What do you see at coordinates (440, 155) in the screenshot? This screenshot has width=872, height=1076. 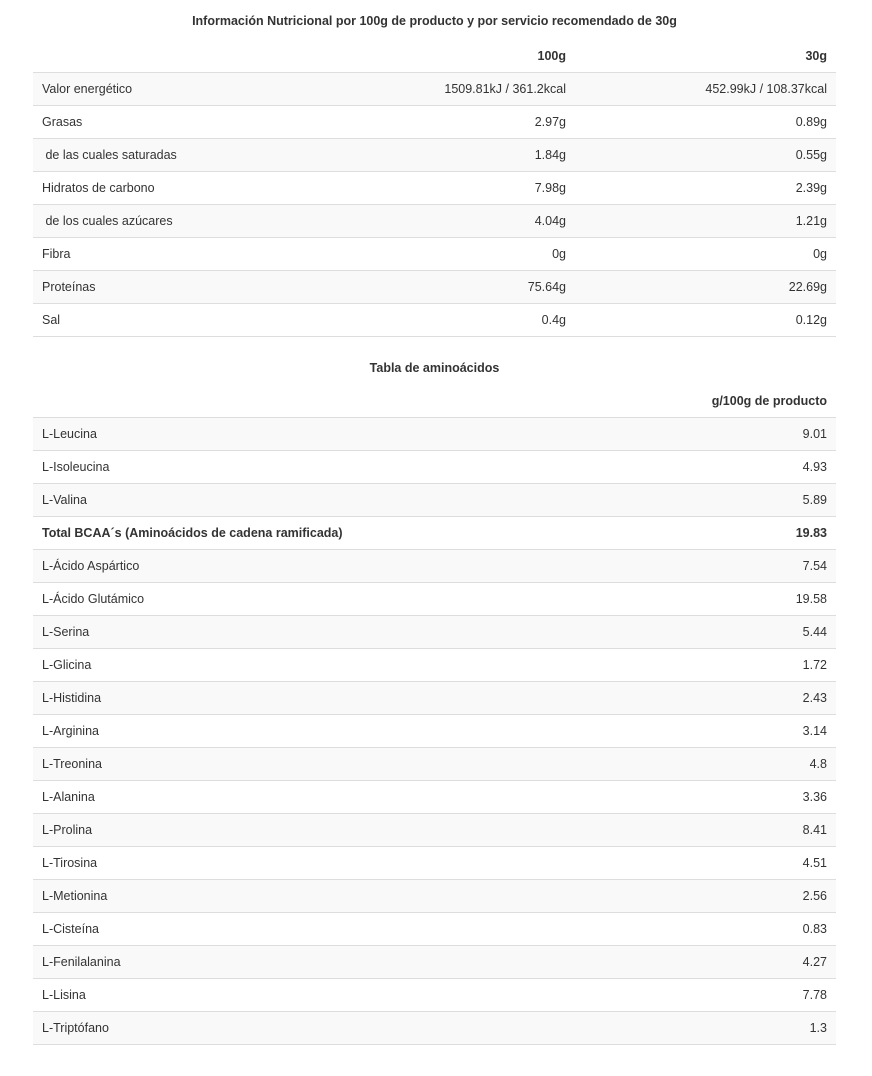 I see `row-value: 1.84g` at bounding box center [440, 155].